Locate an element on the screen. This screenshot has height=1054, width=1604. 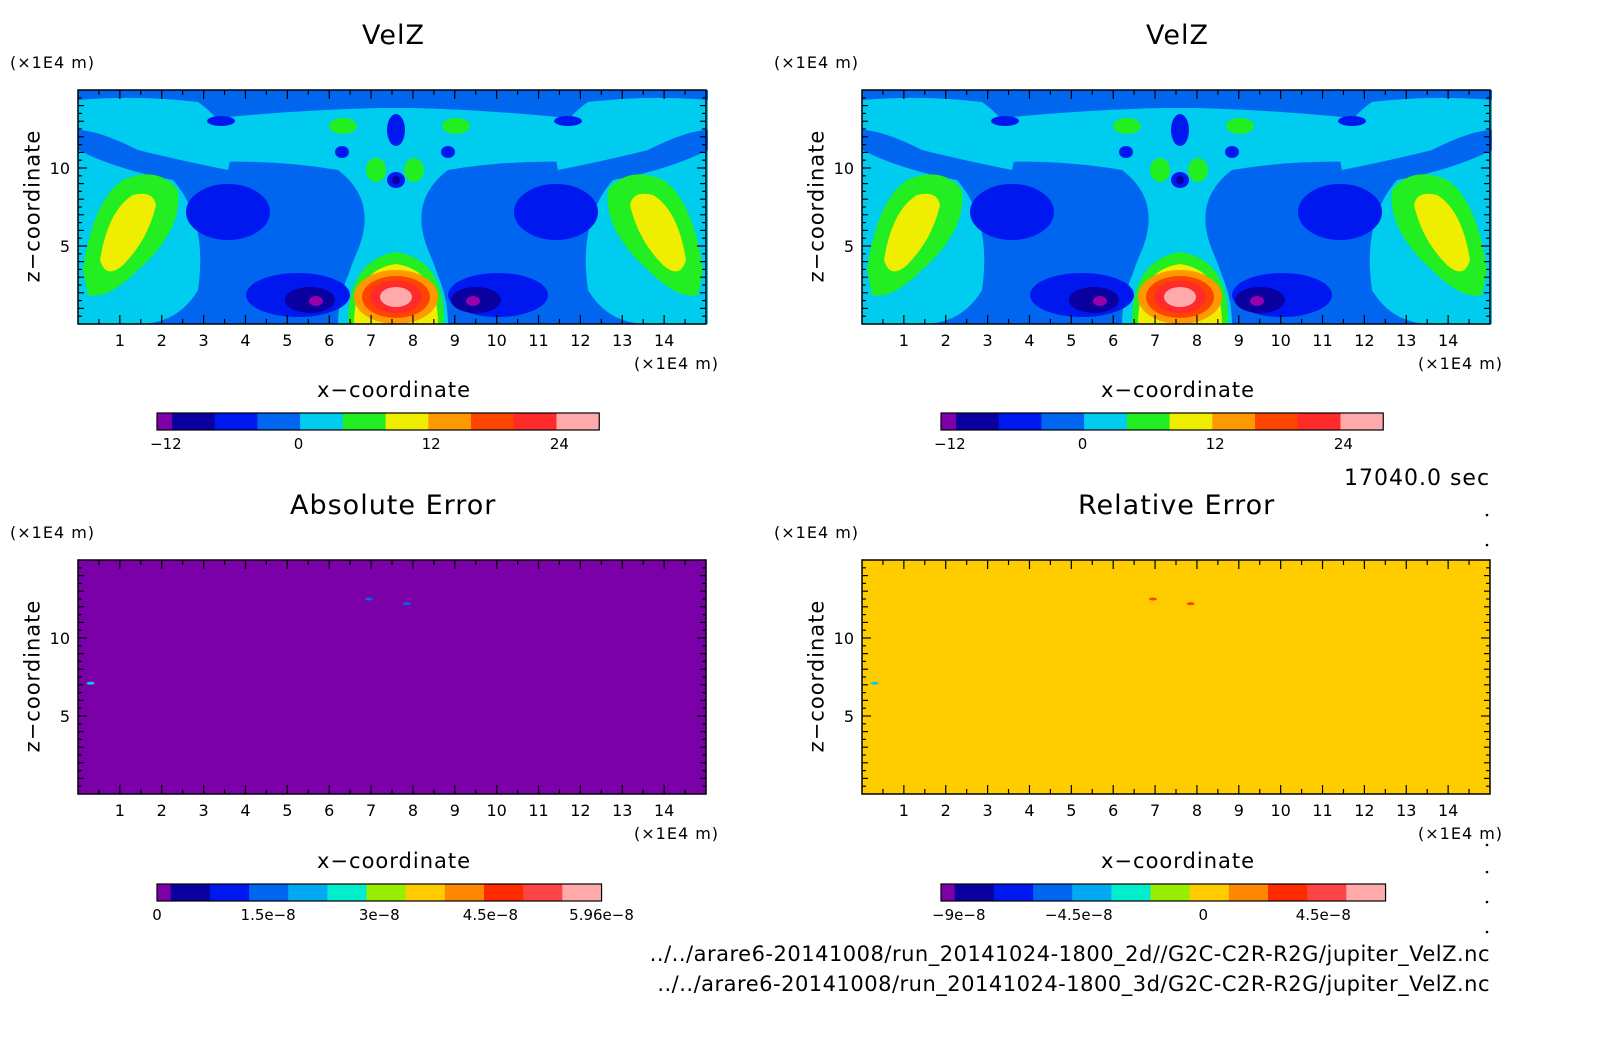
error-field is located at coordinates (1176, 677).